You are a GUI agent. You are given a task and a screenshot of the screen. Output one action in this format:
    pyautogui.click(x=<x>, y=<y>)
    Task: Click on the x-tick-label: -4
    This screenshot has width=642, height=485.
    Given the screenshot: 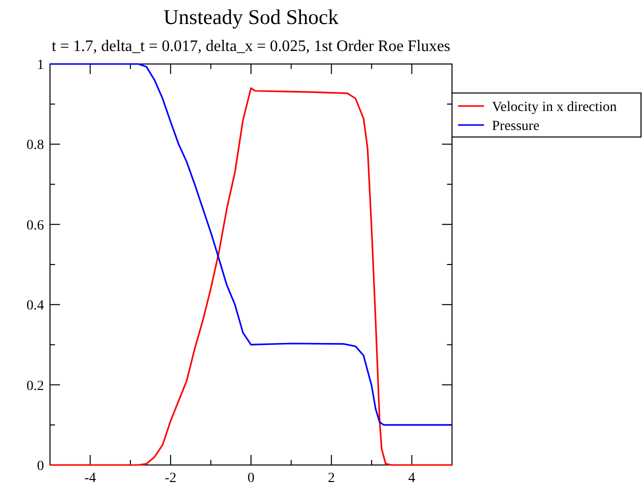 What is the action you would take?
    pyautogui.click(x=90, y=478)
    